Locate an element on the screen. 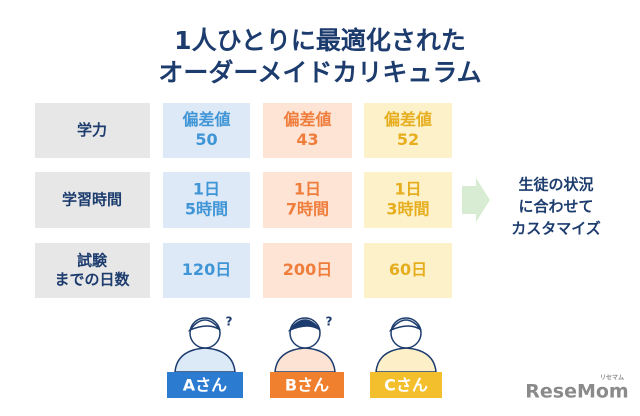  arrow is located at coordinates (476, 200).